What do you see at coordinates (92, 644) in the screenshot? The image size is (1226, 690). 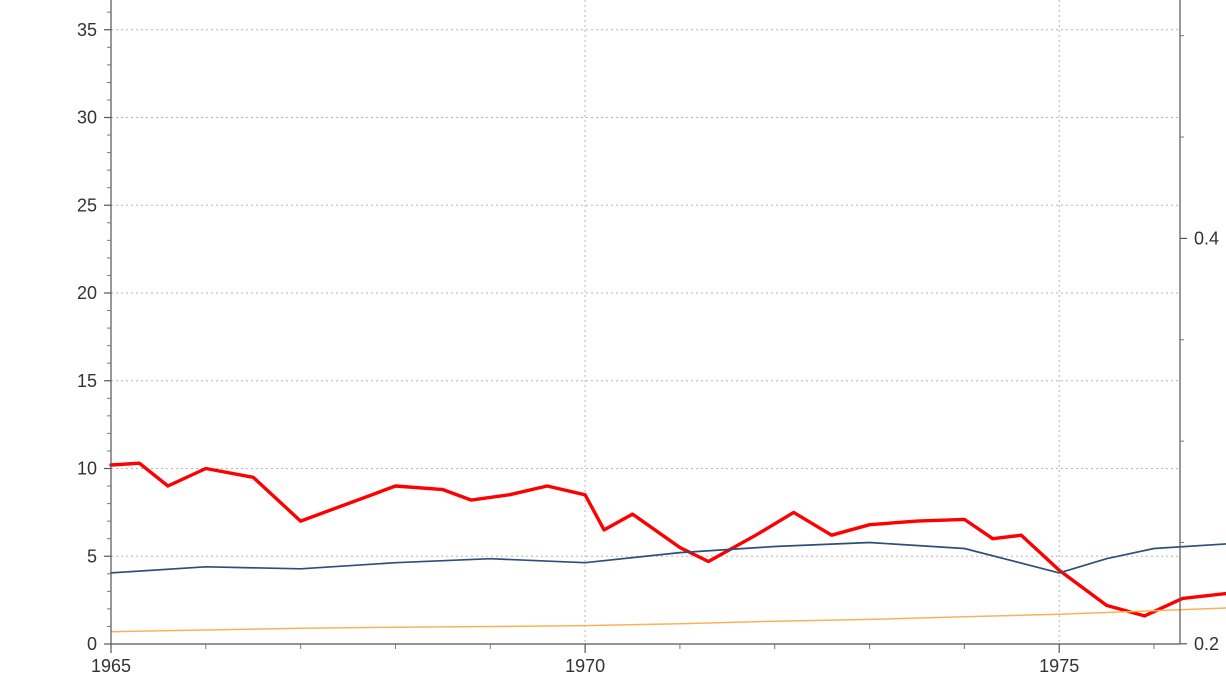 I see `y-tick-label: 0` at bounding box center [92, 644].